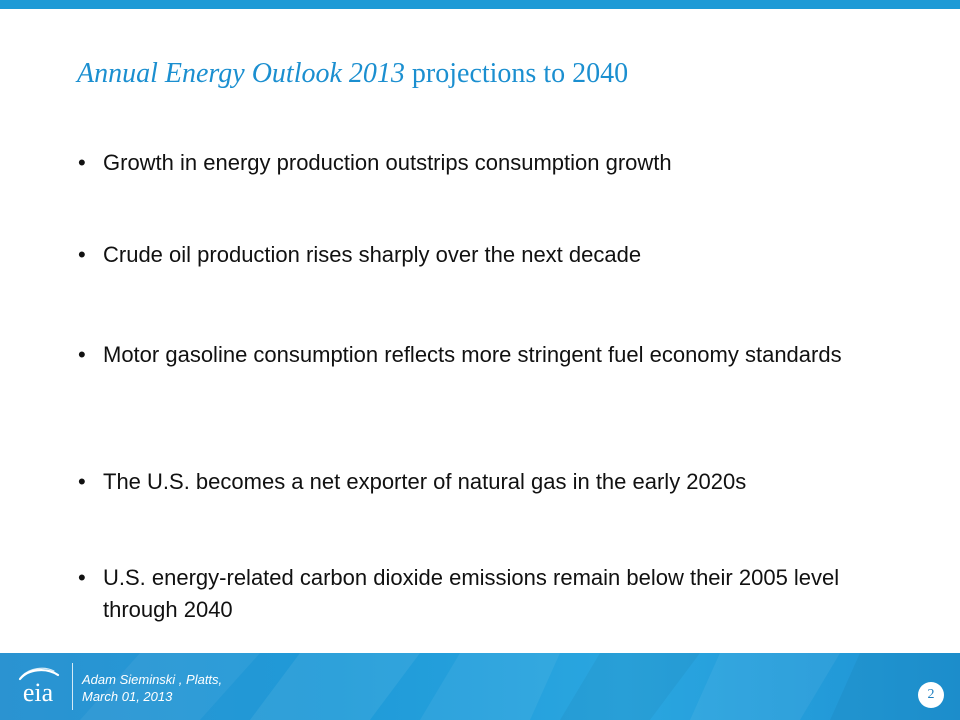 This screenshot has width=960, height=720. What do you see at coordinates (931, 695) in the screenshot?
I see `page-number: 2` at bounding box center [931, 695].